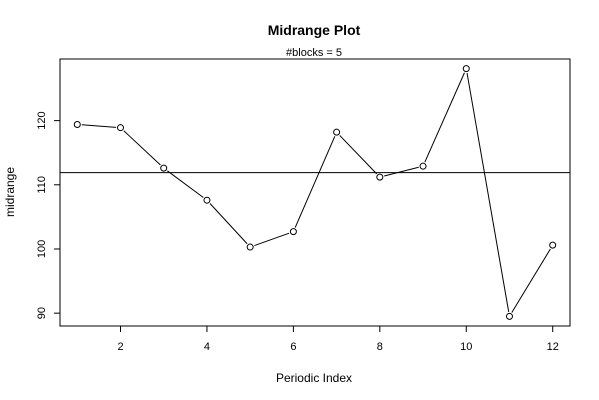  I want to click on x-axis: 2 4 6 8 10 12, so click(338, 339).